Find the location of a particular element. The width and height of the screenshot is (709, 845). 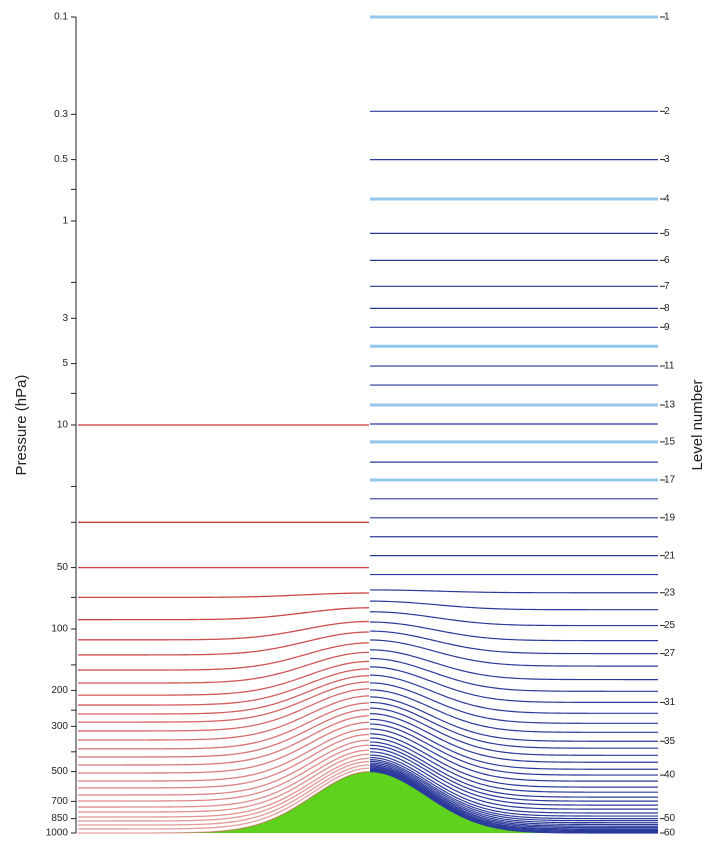

level-label: 40 is located at coordinates (670, 775).